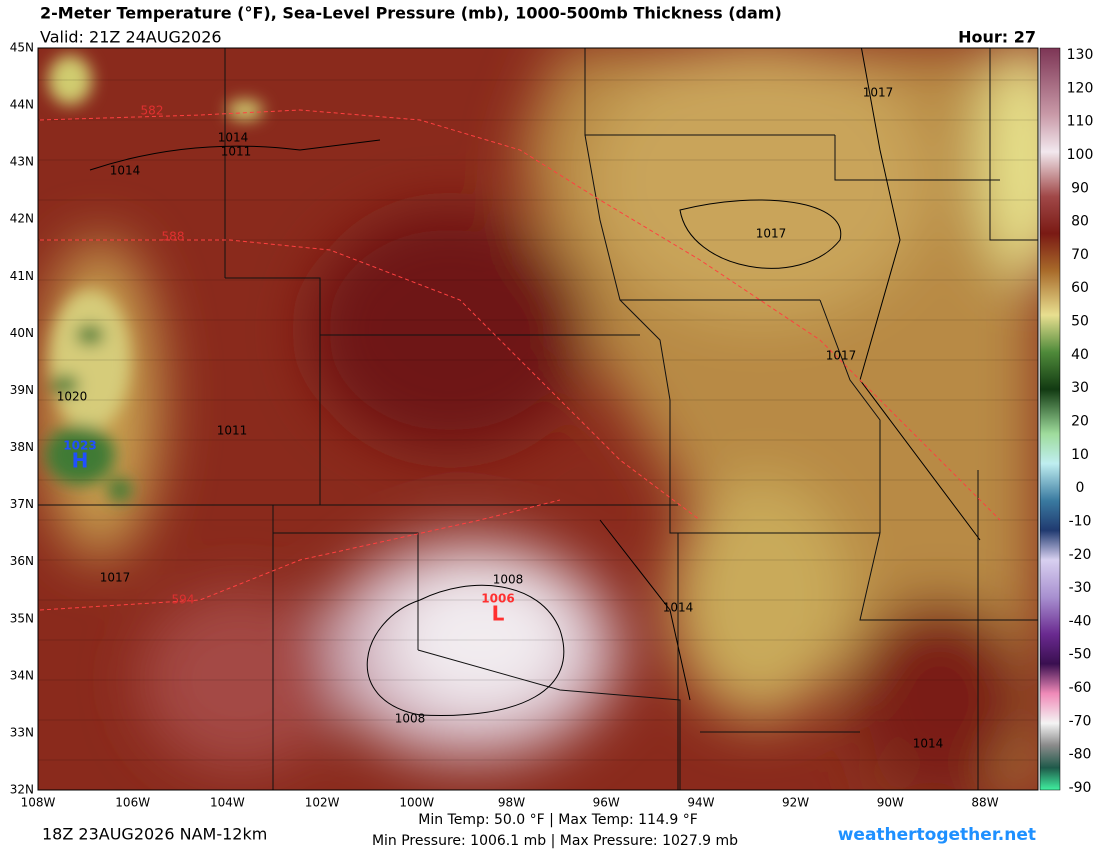 The image size is (1100, 854). Describe the element at coordinates (1080, 288) in the screenshot. I see `colorbar-label: 60` at that location.